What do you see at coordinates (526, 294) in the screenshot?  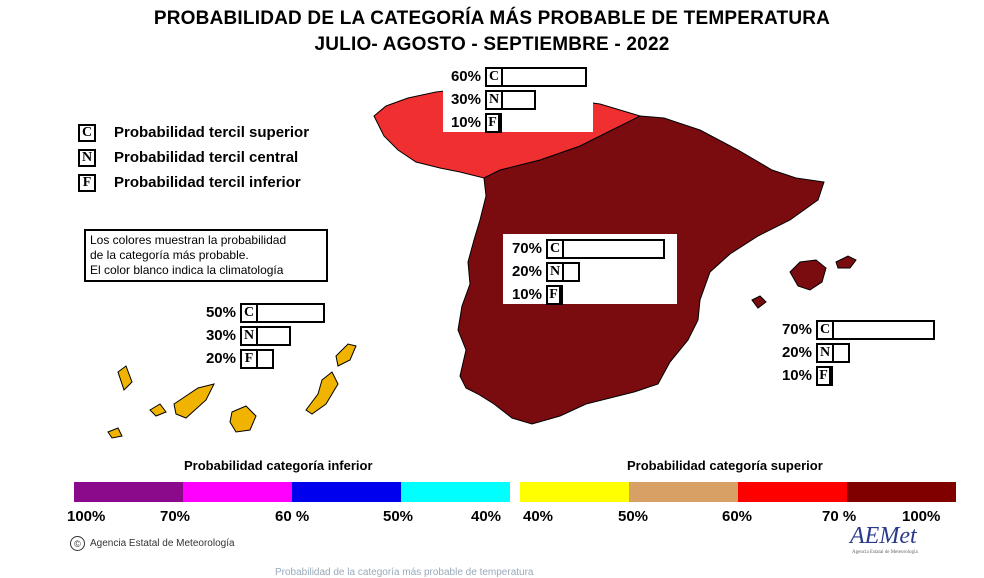 I see `peninsula-f-pct: 10%` at bounding box center [526, 294].